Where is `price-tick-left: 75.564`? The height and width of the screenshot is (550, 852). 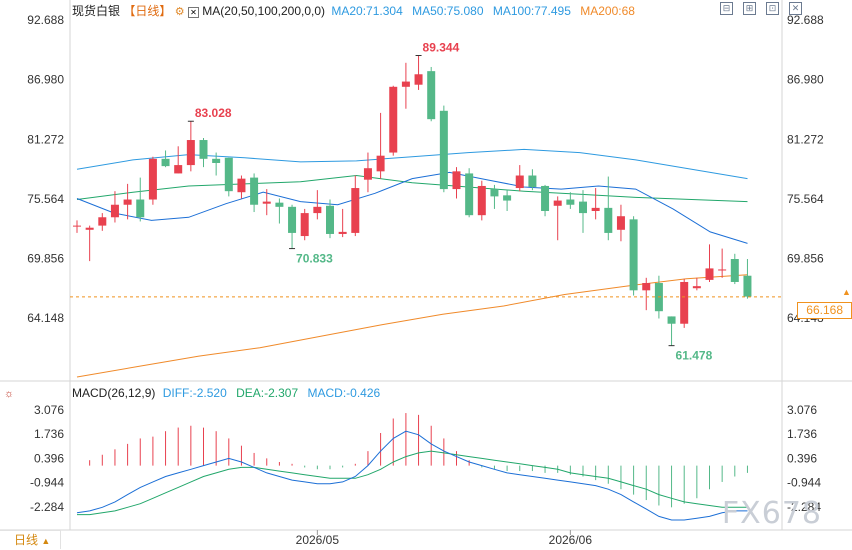
price-tick-left: 75.564 is located at coordinates (45, 199).